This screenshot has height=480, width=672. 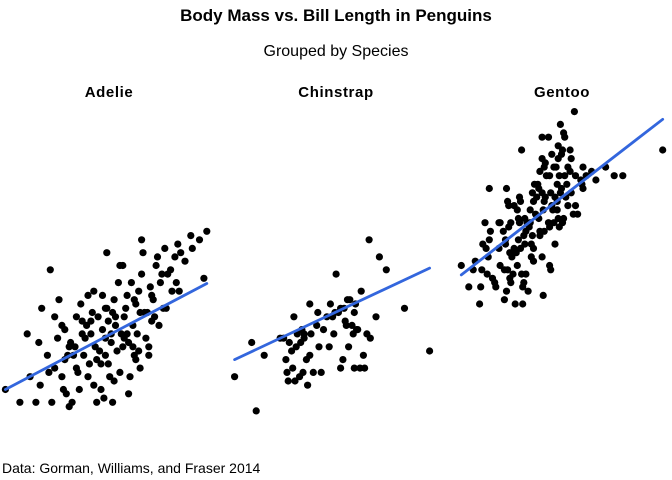 I want to click on trend-line-gentoo, so click(x=562, y=197).